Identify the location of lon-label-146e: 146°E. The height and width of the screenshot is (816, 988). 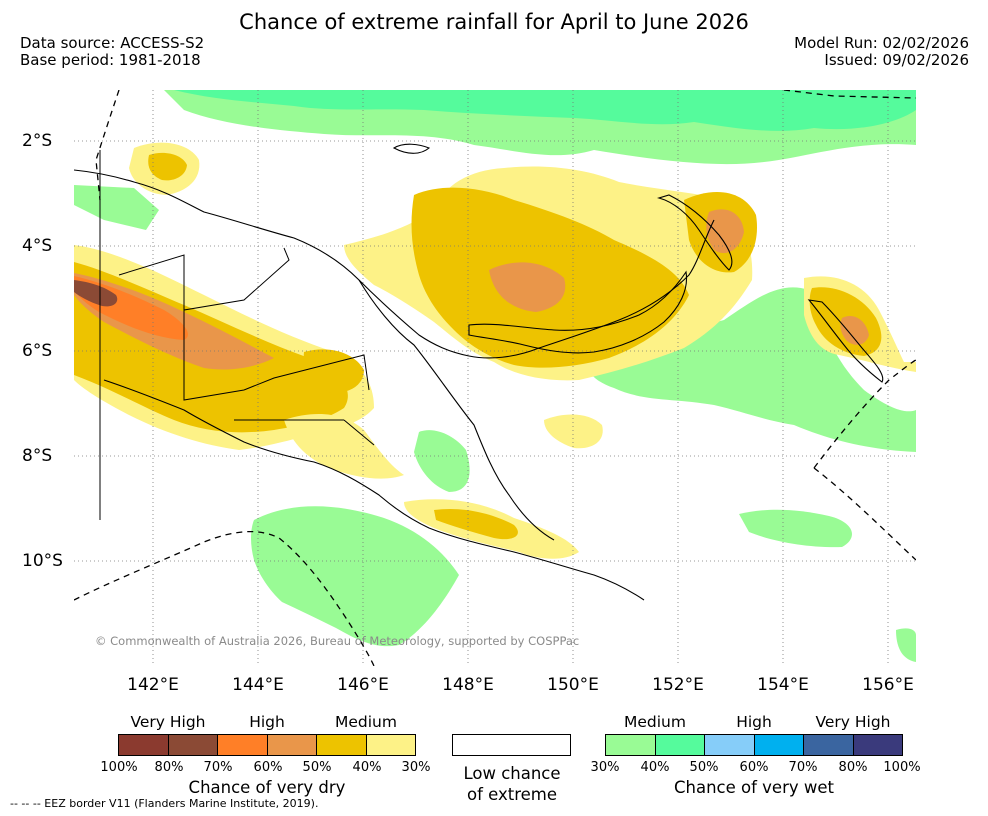
(363, 685).